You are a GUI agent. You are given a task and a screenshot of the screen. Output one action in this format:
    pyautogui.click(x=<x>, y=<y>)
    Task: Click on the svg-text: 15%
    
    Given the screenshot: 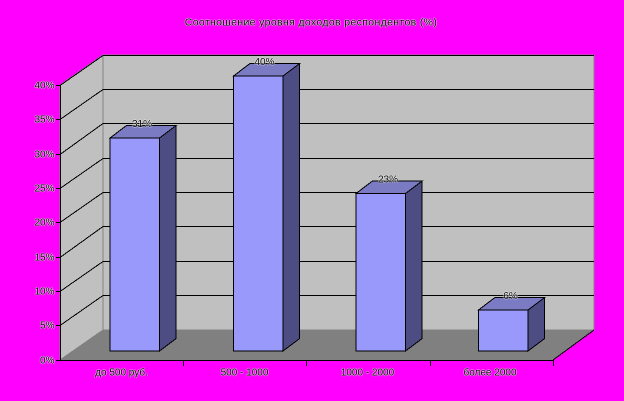 What is the action you would take?
    pyautogui.click(x=44, y=258)
    